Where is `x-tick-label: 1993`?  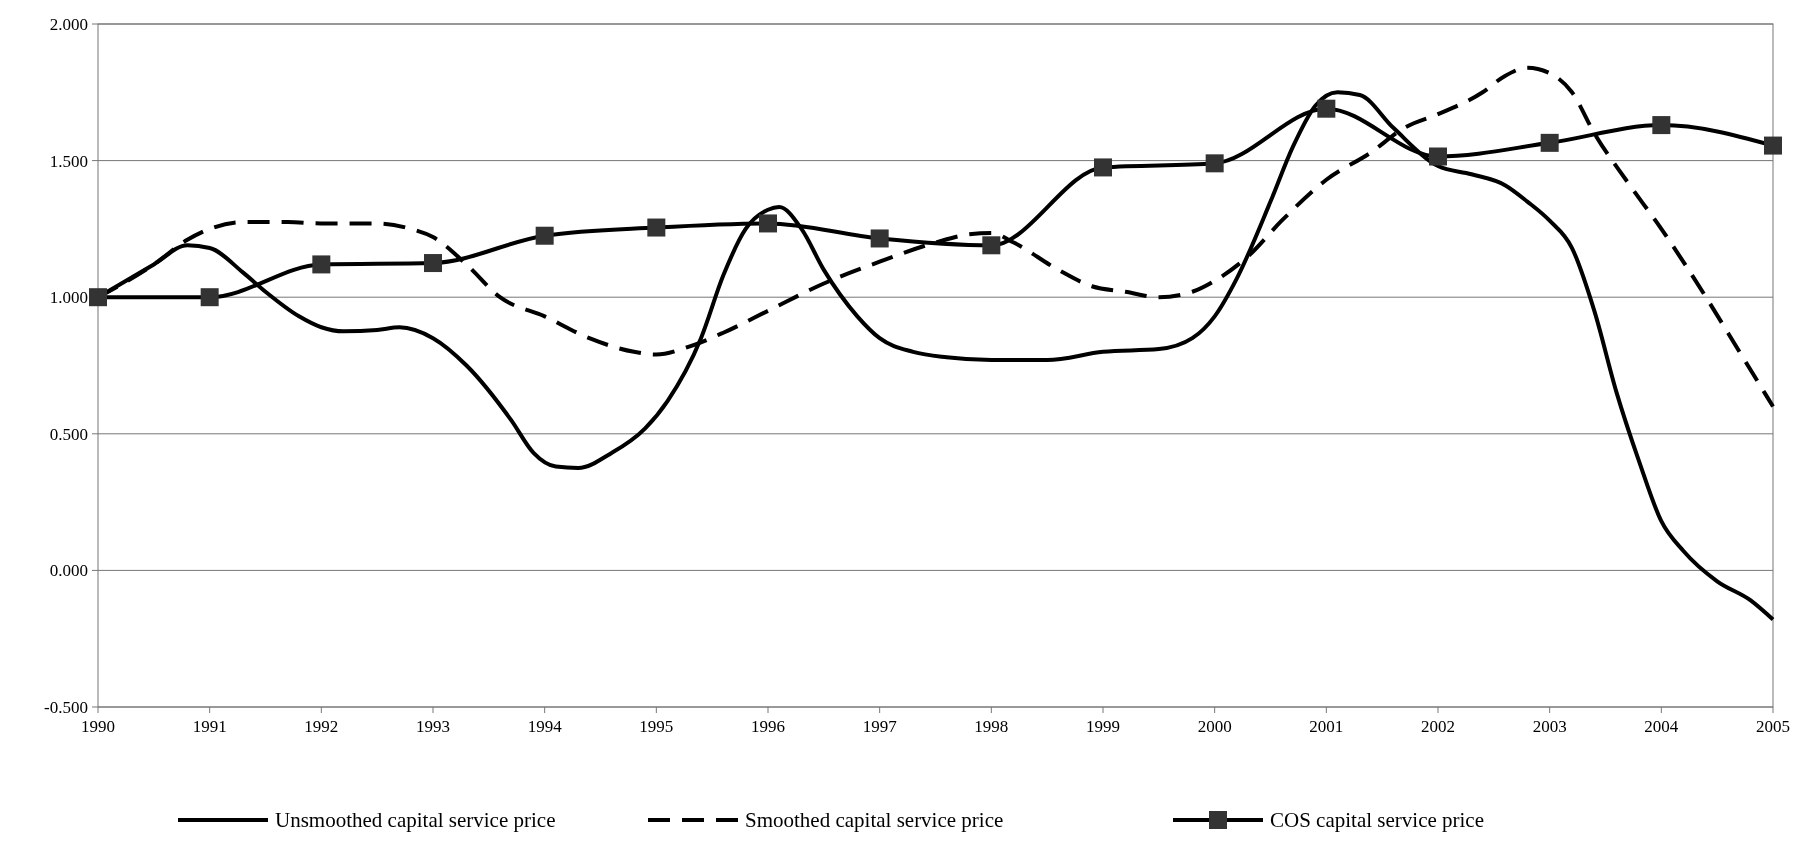
x-tick-label: 1993 is located at coordinates (433, 726).